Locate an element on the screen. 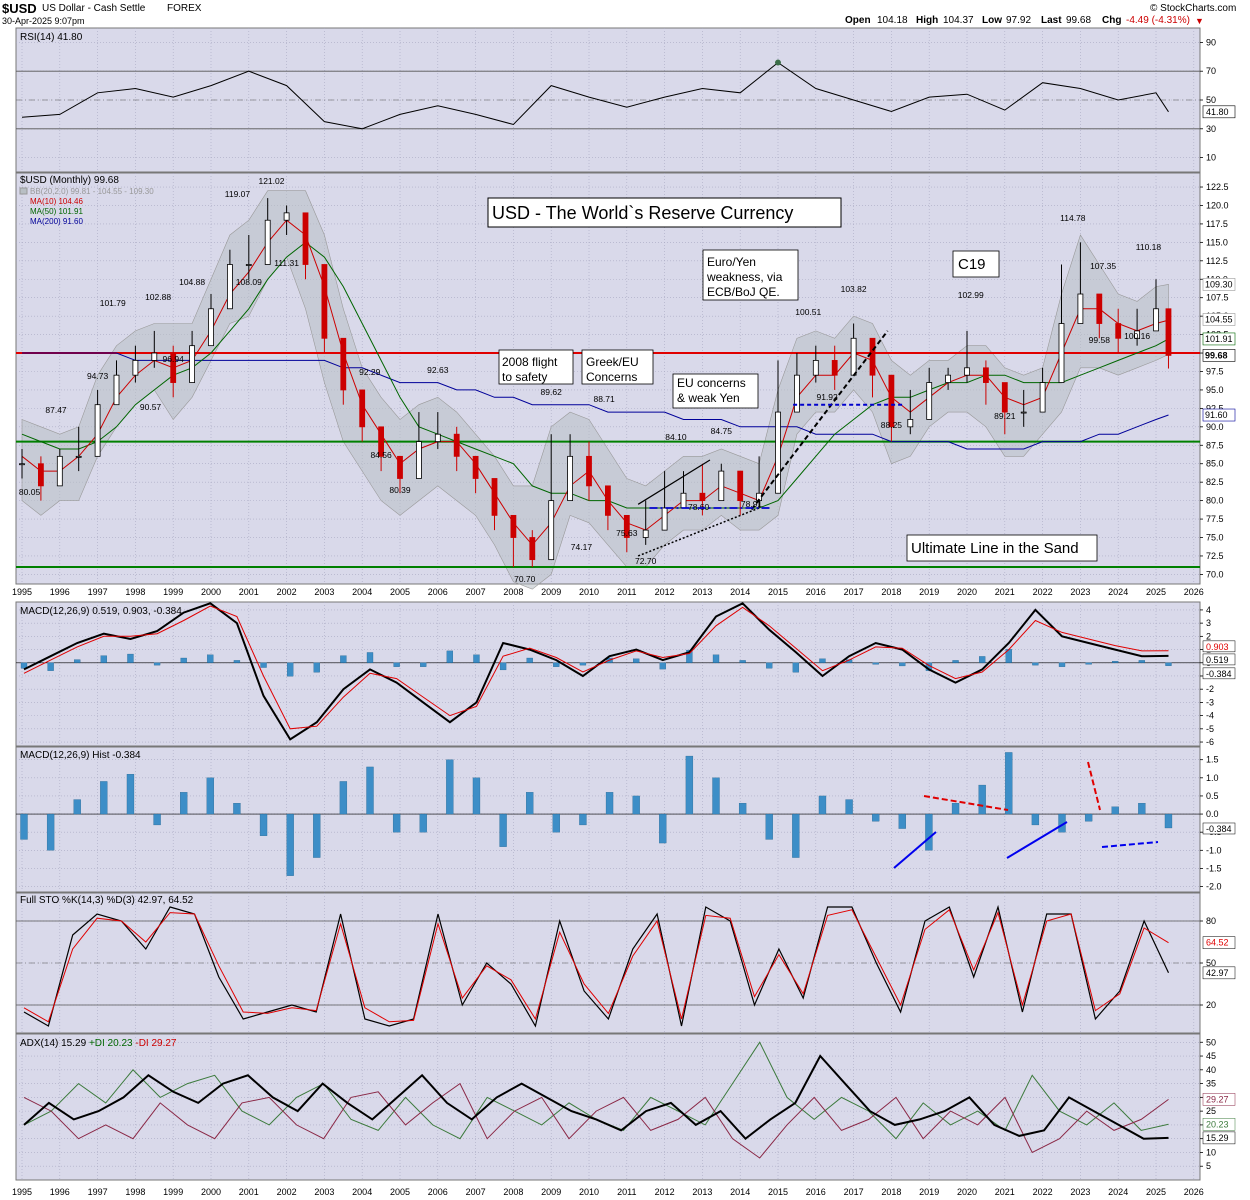 The height and width of the screenshot is (1200, 1250). x-axis-label: 2014 is located at coordinates (740, 1192).